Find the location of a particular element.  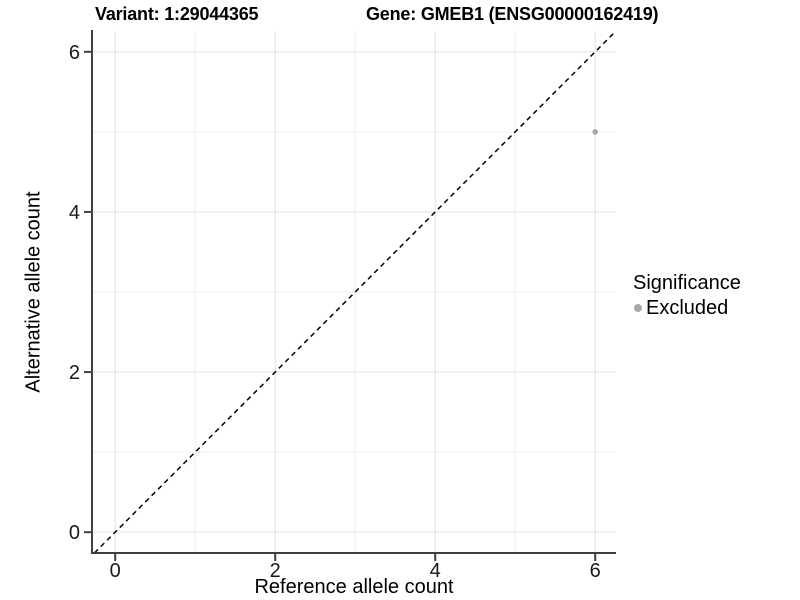

y-axis-title: Alternative allele count is located at coordinates (33, 292).